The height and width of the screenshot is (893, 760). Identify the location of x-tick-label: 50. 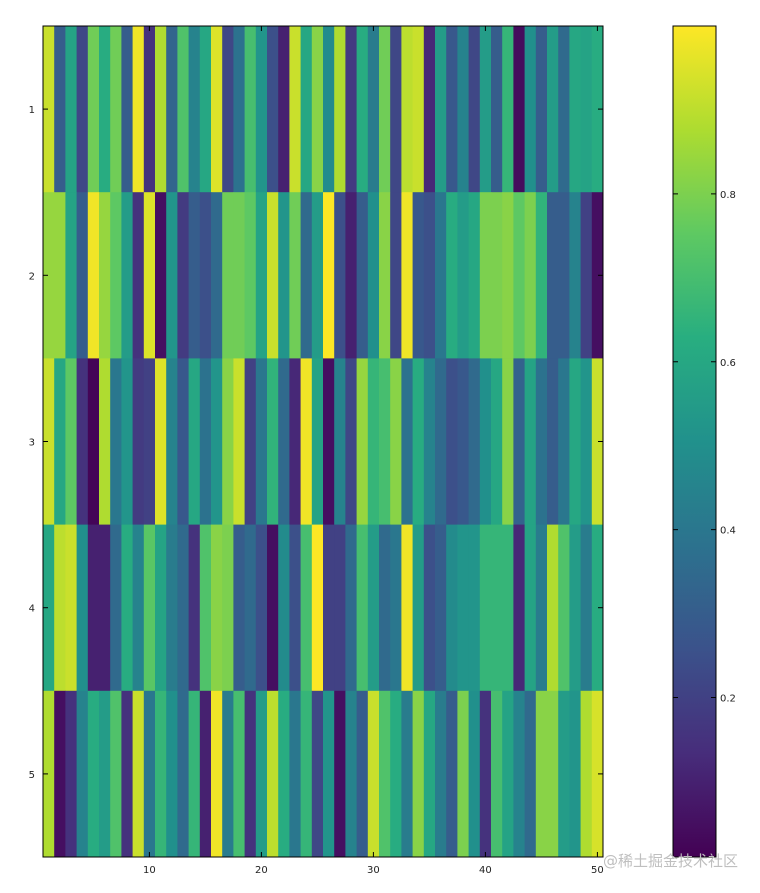
(597, 870).